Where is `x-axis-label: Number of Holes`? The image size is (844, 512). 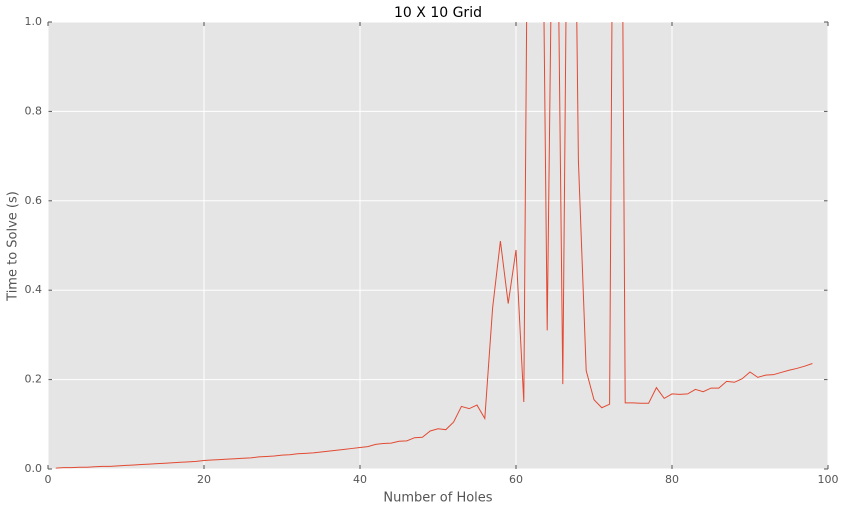
x-axis-label: Number of Holes is located at coordinates (437, 498).